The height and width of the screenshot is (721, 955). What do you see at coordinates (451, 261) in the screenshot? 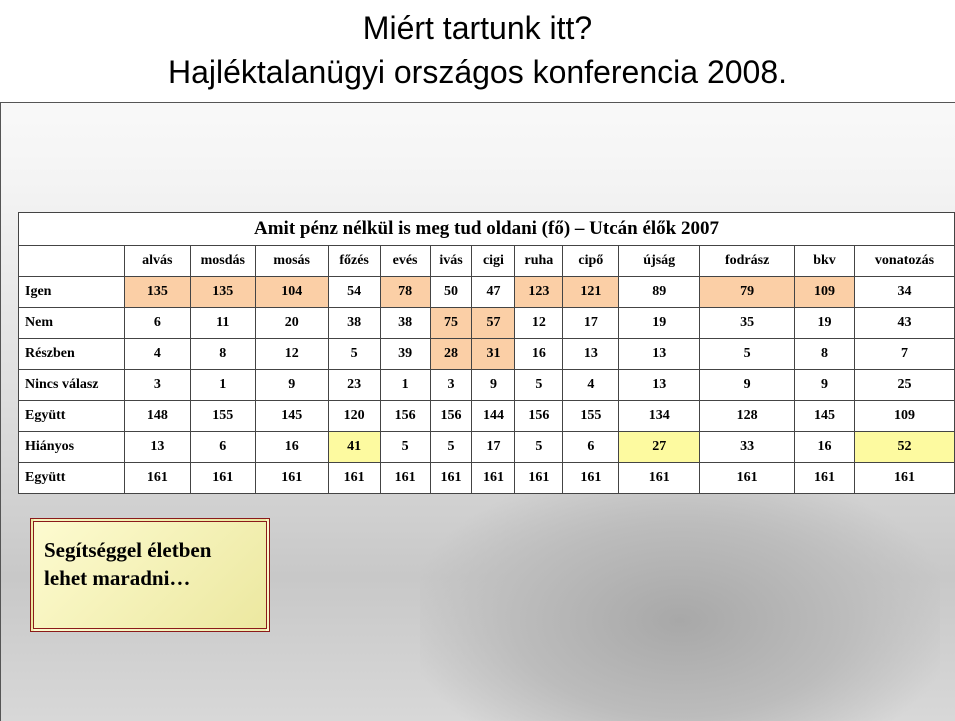
I see `column-header: ivás` at bounding box center [451, 261].